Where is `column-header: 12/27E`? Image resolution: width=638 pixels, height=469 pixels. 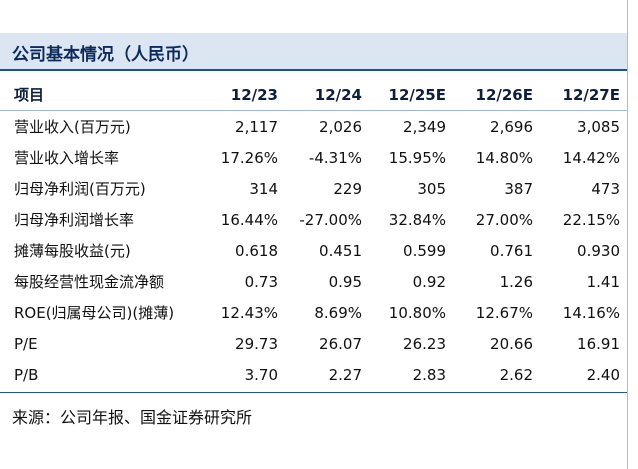 column-header: 12/27E is located at coordinates (591, 95).